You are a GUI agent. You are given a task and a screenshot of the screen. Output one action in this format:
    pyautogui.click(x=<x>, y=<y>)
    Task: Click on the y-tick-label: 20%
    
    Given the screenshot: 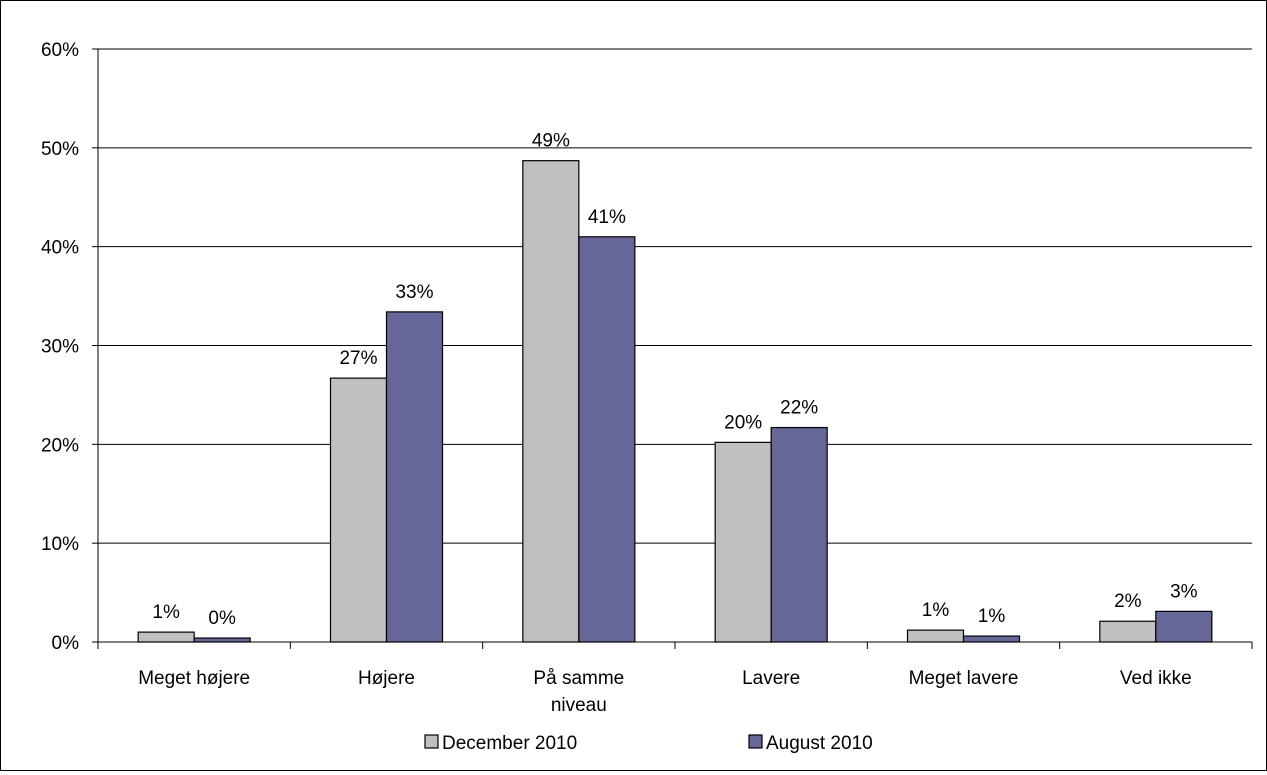 What is the action you would take?
    pyautogui.click(x=60, y=445)
    